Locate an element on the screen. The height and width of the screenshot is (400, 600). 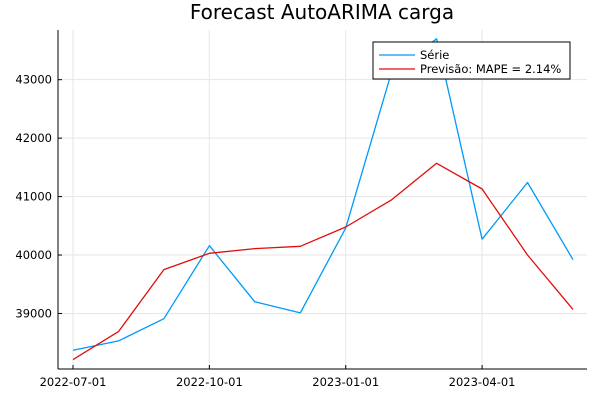
legend-box is located at coordinates (471, 60).